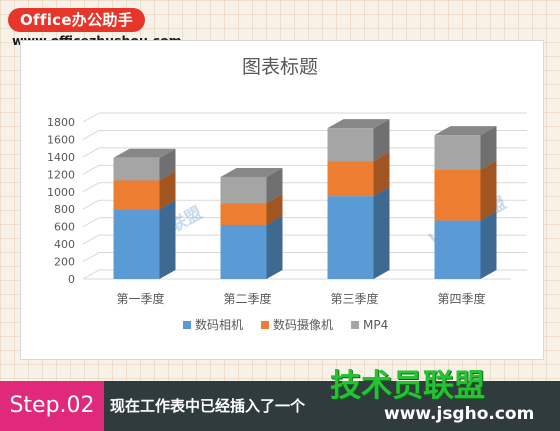 This screenshot has height=431, width=560. What do you see at coordinates (64, 262) in the screenshot?
I see `y-tick-label: 200` at bounding box center [64, 262].